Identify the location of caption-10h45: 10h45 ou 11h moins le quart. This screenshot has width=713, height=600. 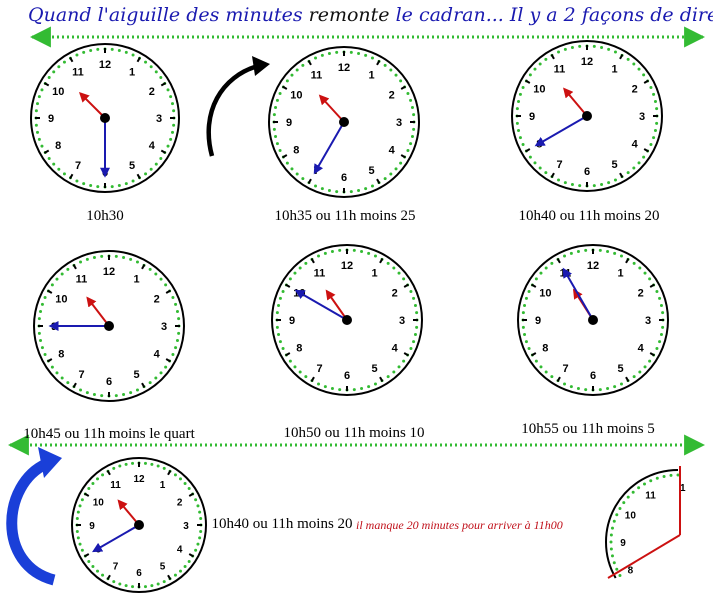
(109, 434).